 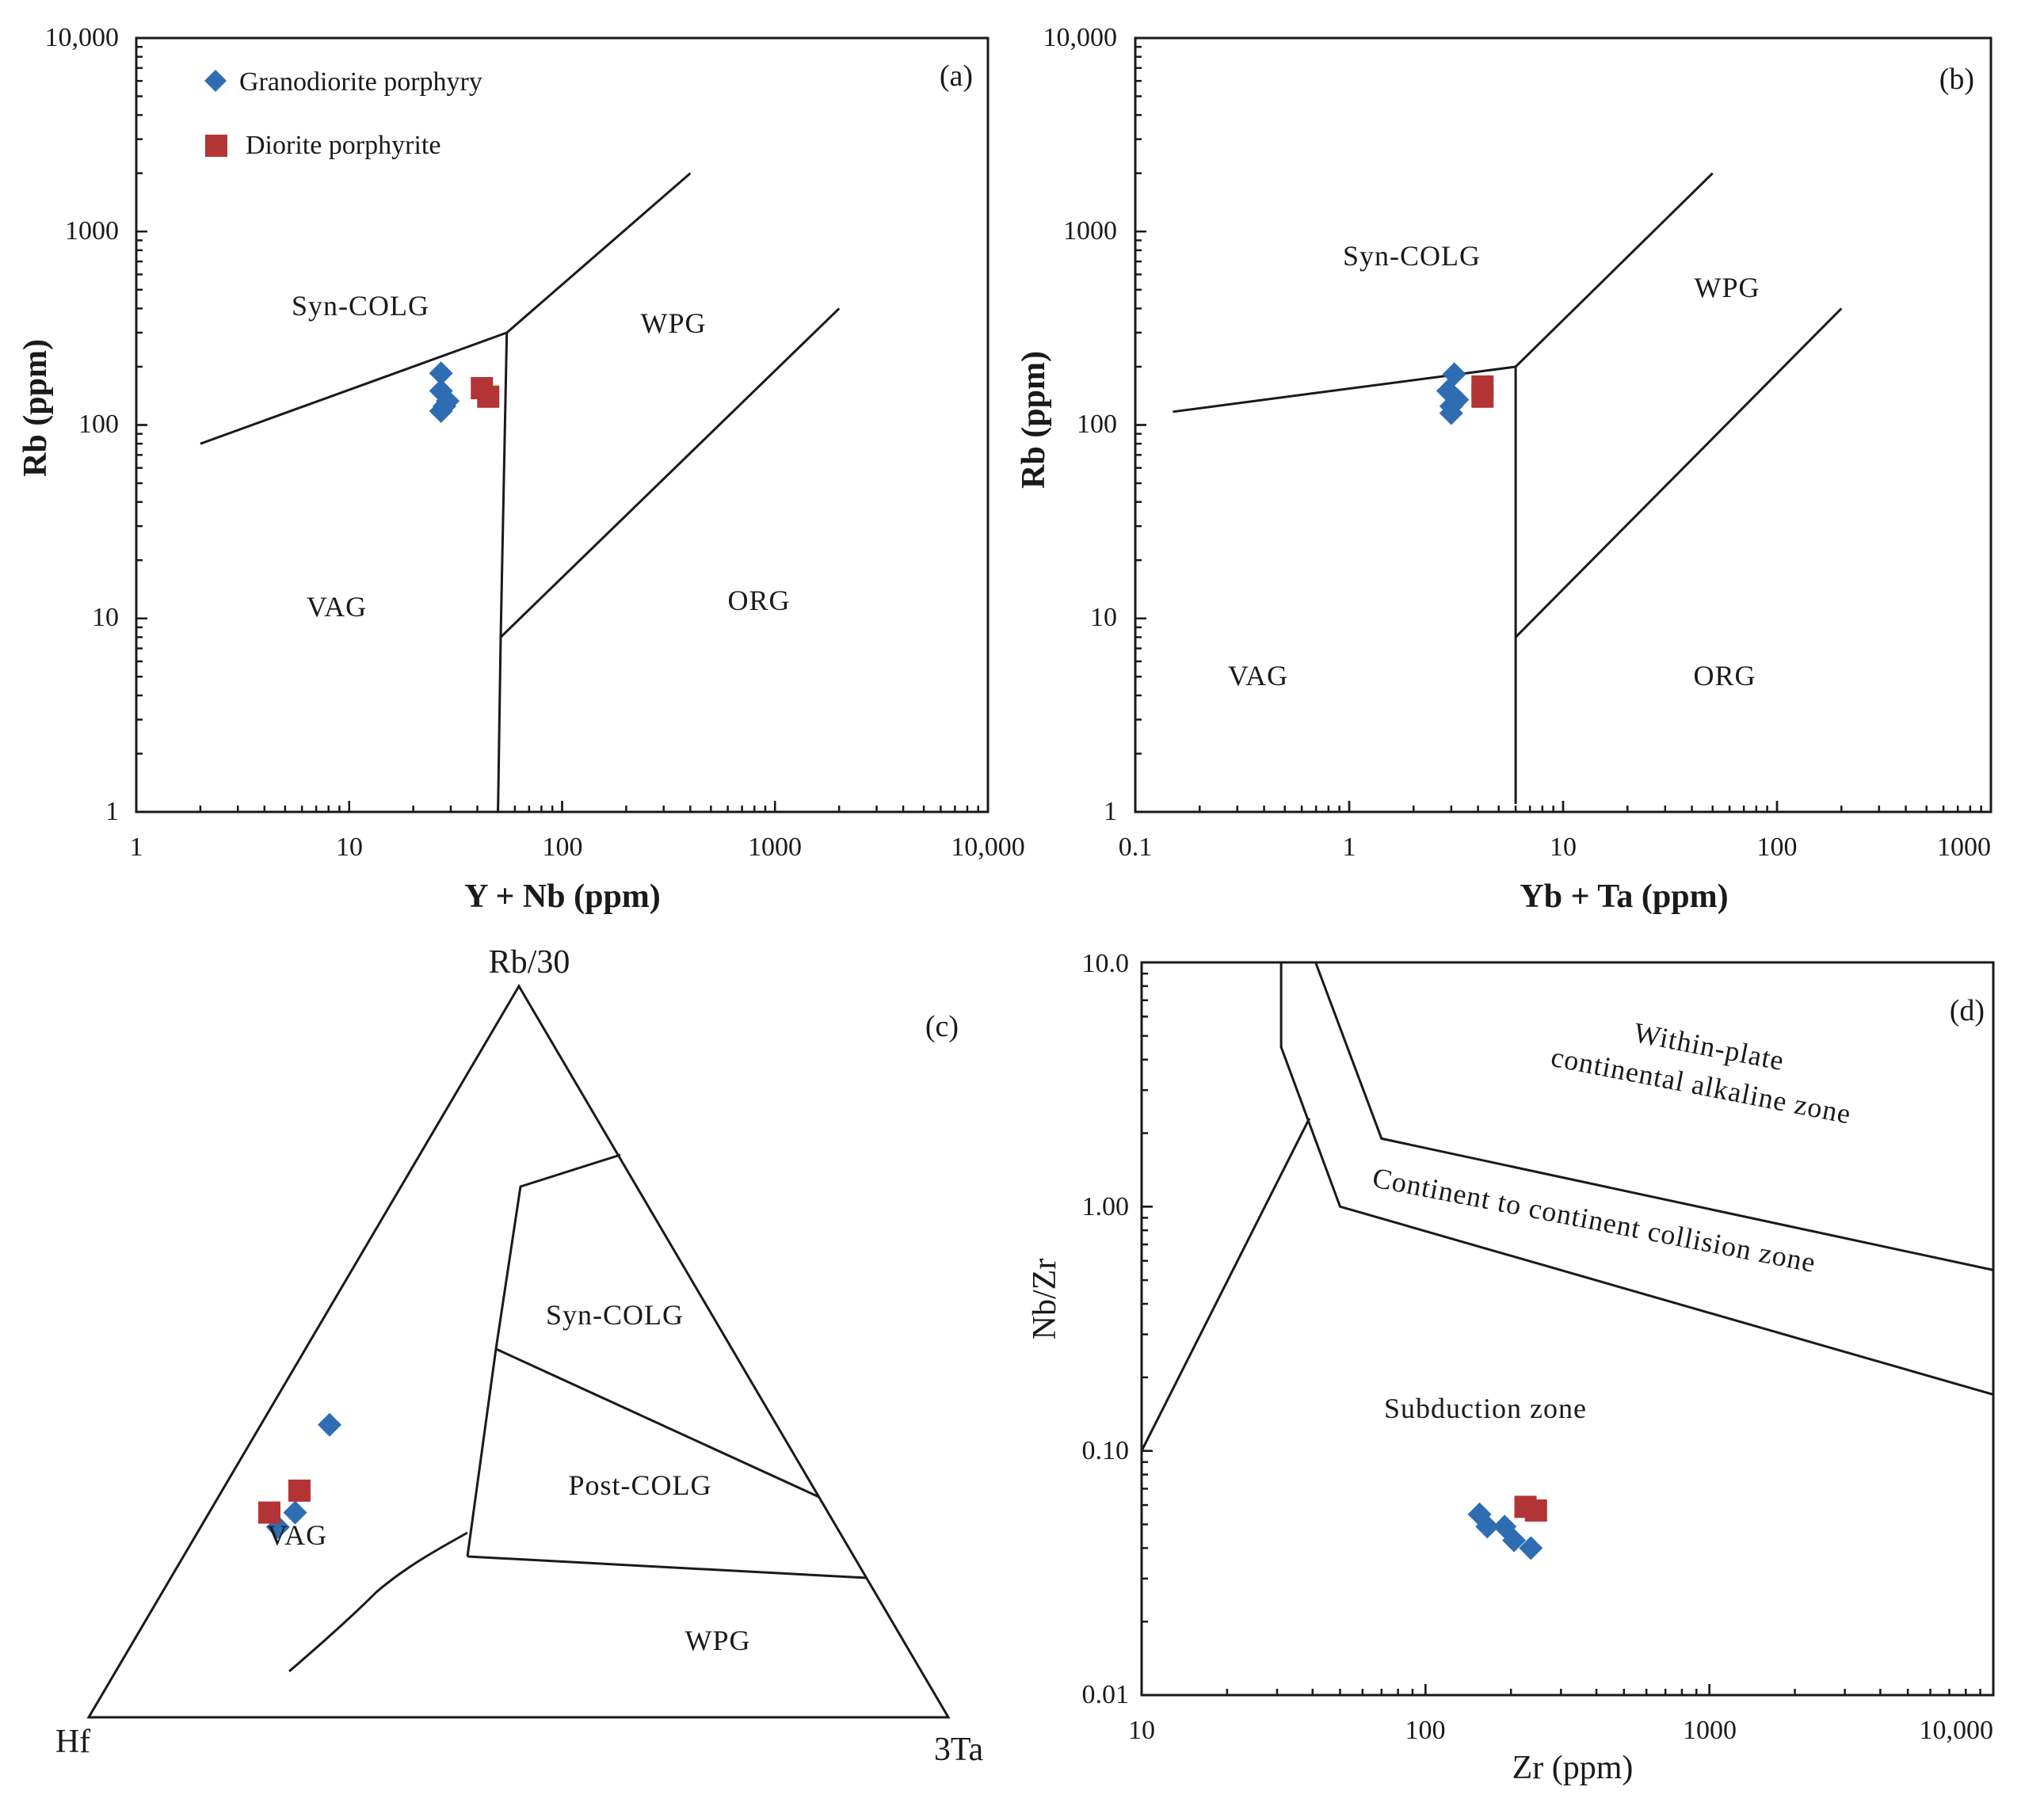 I want to click on panel-b-x-axis-title: Yb + Ta (ppm), so click(x=1624, y=897).